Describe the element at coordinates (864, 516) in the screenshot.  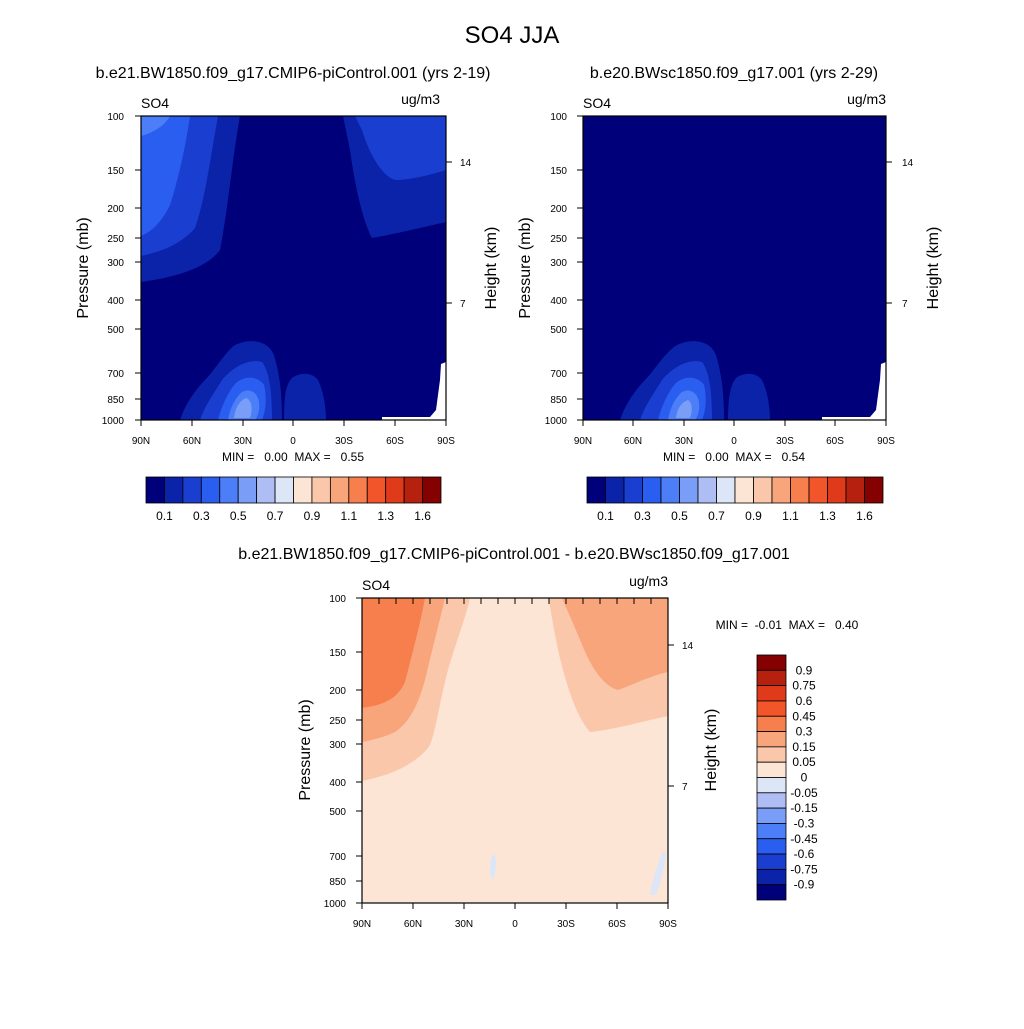
I see `colorbar-label: 1.6` at that location.